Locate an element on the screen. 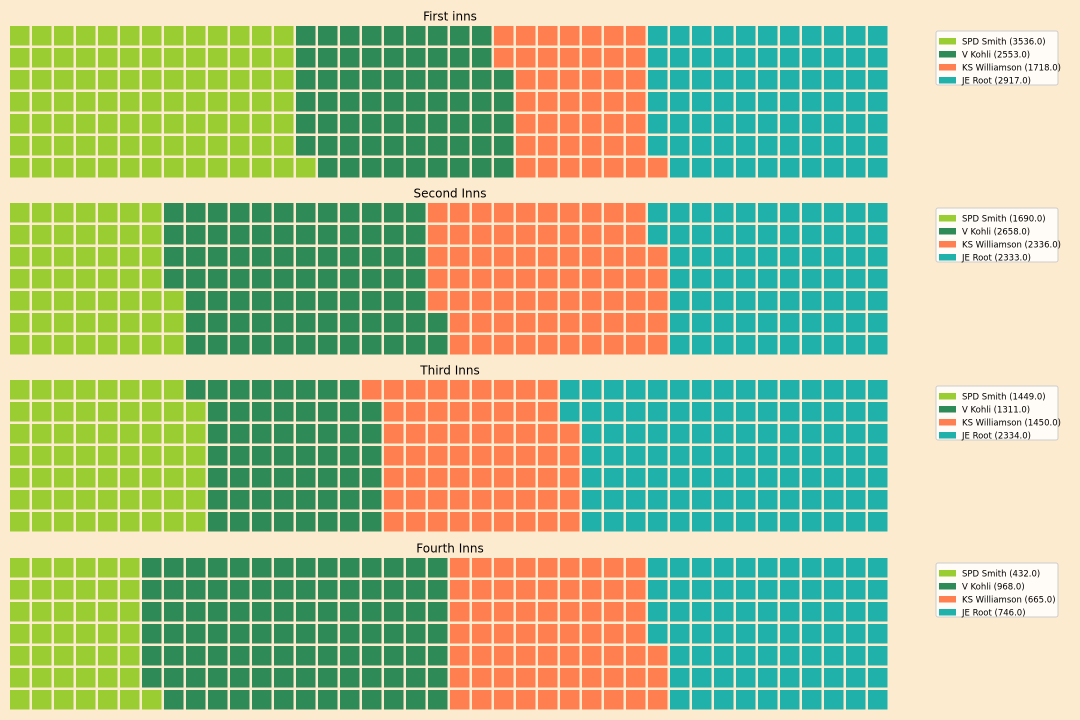  legend-entry: SPD Smith (1690.0) is located at coordinates (1004, 220).